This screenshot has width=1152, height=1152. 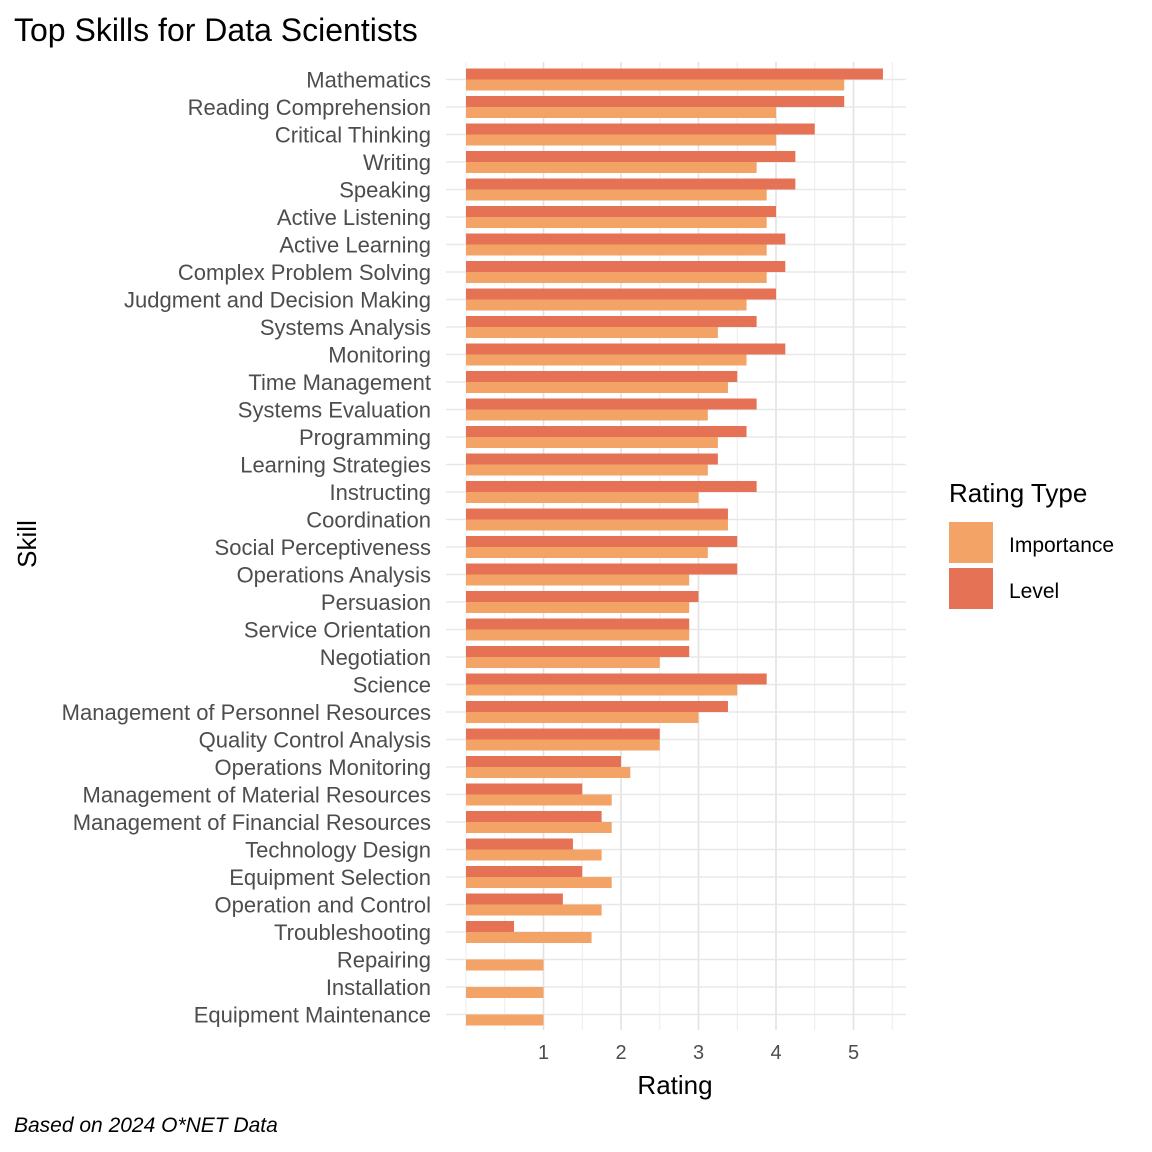 I want to click on y-axis-title: Skill, so click(x=27, y=544).